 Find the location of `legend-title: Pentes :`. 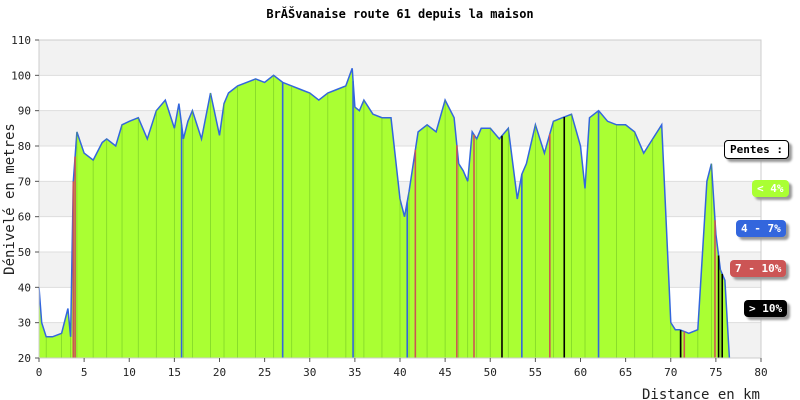

legend-title: Pentes : is located at coordinates (756, 149).